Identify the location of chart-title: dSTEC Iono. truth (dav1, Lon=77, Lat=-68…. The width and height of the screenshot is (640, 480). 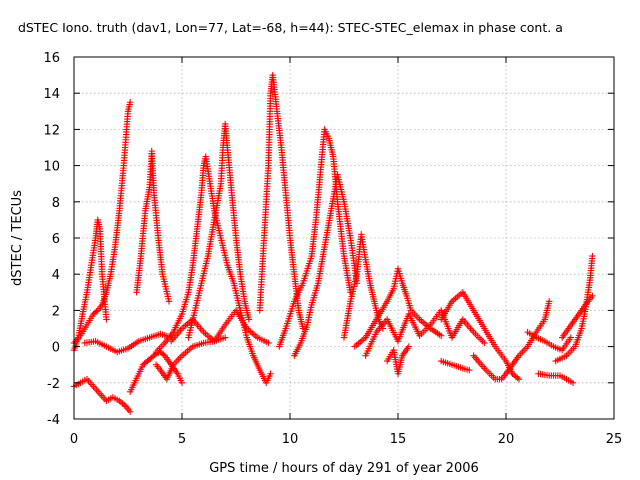
(290, 27).